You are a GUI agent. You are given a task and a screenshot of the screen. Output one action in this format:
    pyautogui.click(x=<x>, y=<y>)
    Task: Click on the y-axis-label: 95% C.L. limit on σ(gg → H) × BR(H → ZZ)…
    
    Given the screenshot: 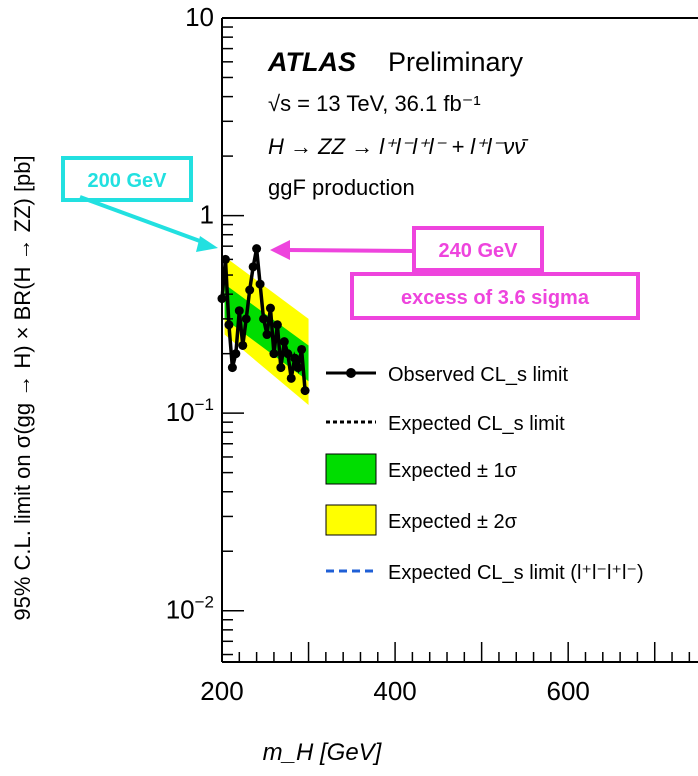 What is the action you would take?
    pyautogui.click(x=22, y=387)
    